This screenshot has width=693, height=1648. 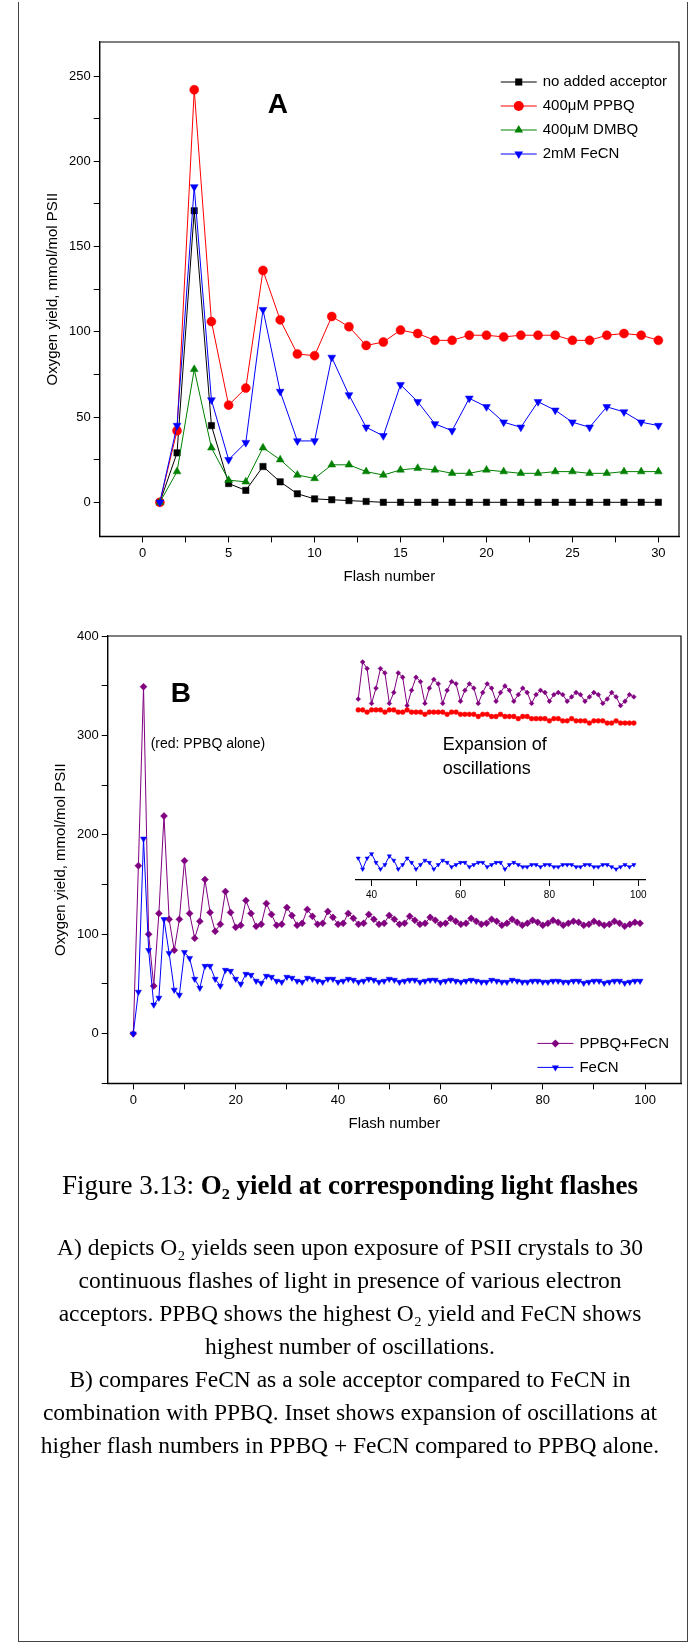 What do you see at coordinates (79, 246) in the screenshot?
I see `y-tick-label: 150` at bounding box center [79, 246].